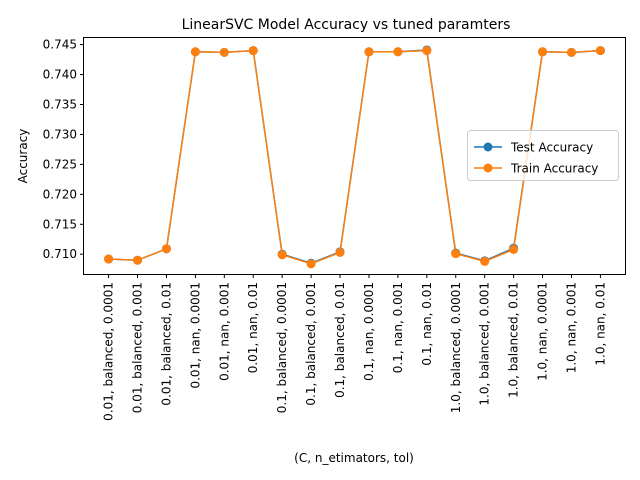 This screenshot has height=480, width=640. What do you see at coordinates (253, 327) in the screenshot?
I see `x-tick-label: 0.01, nan, 0.01` at bounding box center [253, 327].